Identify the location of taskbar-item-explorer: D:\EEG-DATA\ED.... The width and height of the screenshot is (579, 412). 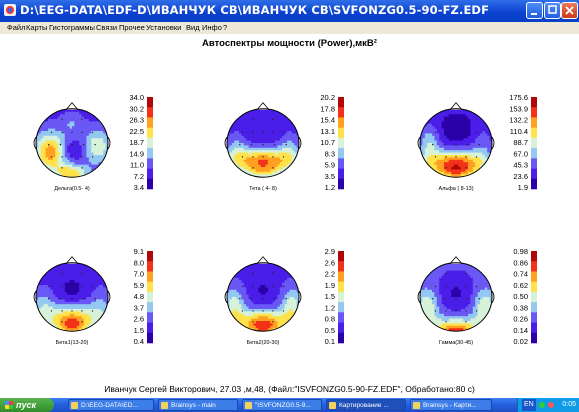
(111, 405).